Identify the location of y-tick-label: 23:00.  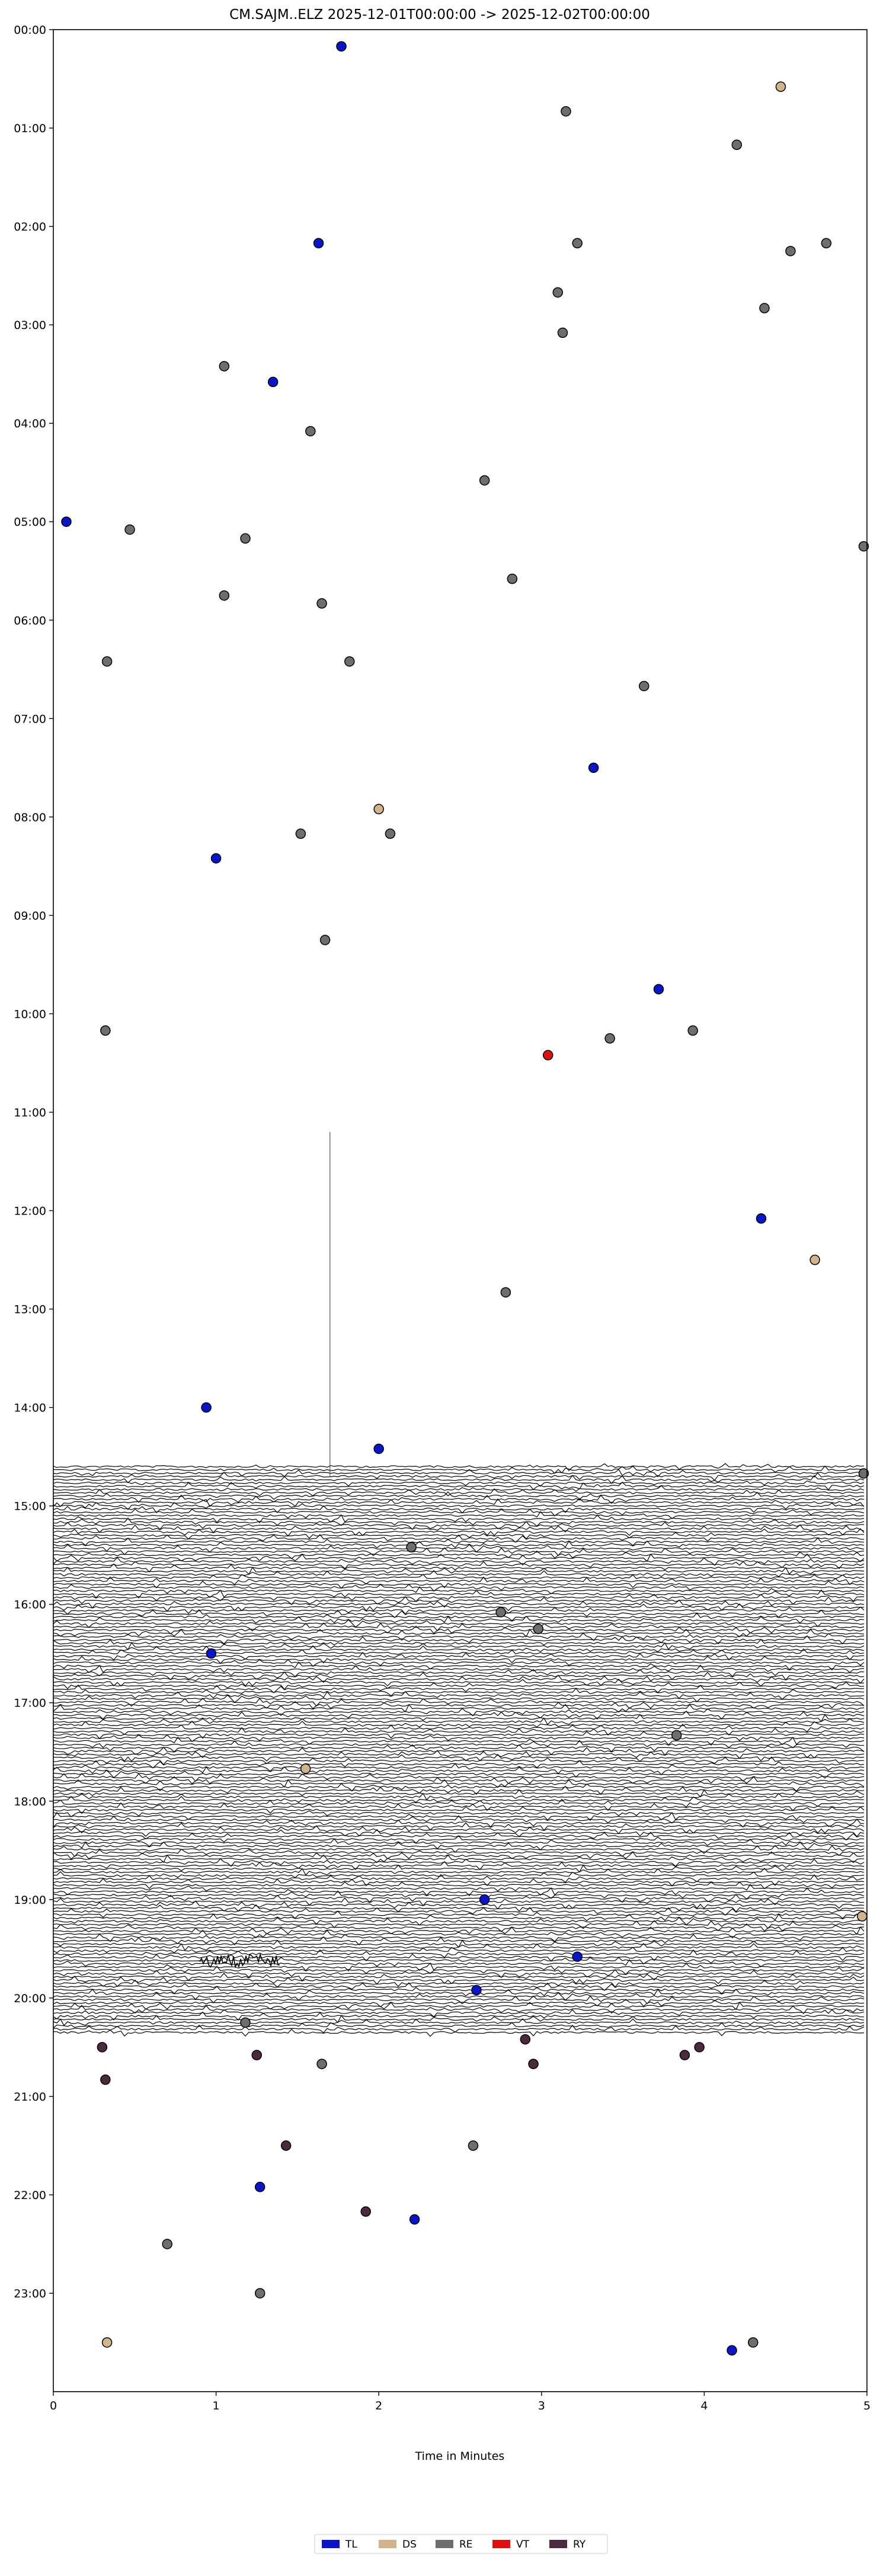
(30, 2293).